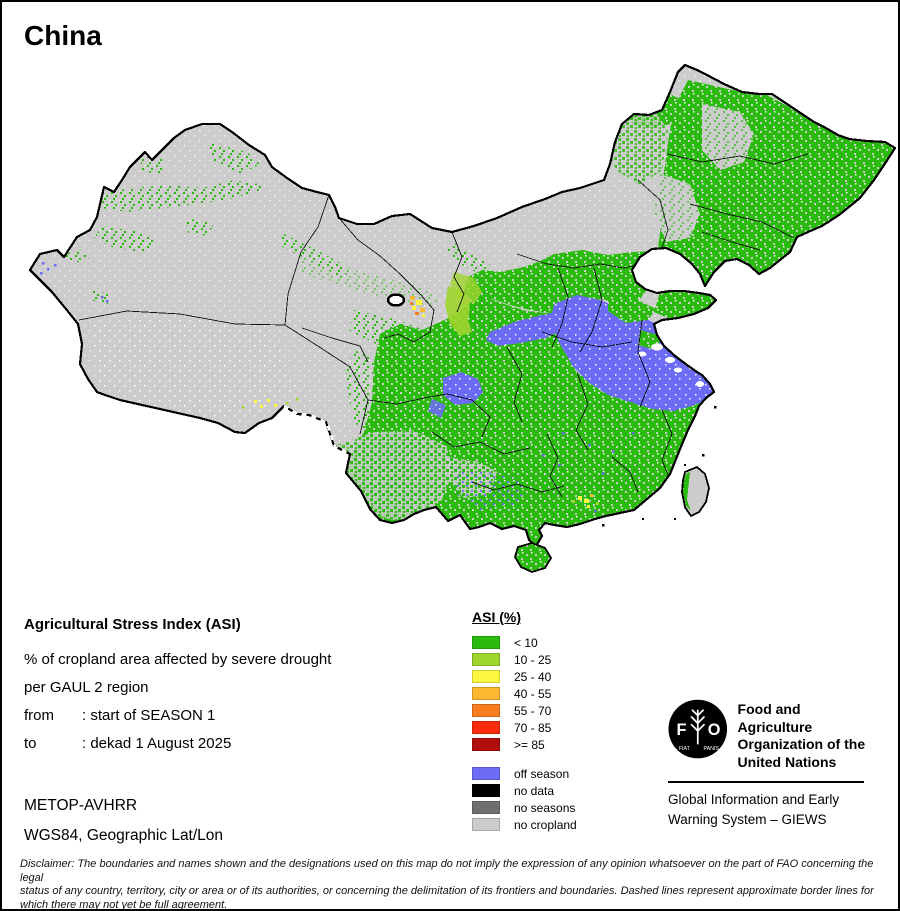 This screenshot has height=911, width=900. What do you see at coordinates (659, 466) in the screenshot?
I see `coastal-islands` at bounding box center [659, 466].